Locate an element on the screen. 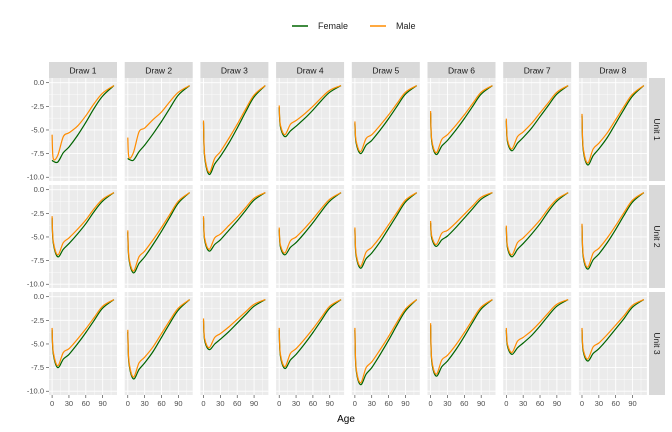  strip-label-column: Draw 2 is located at coordinates (158, 71).